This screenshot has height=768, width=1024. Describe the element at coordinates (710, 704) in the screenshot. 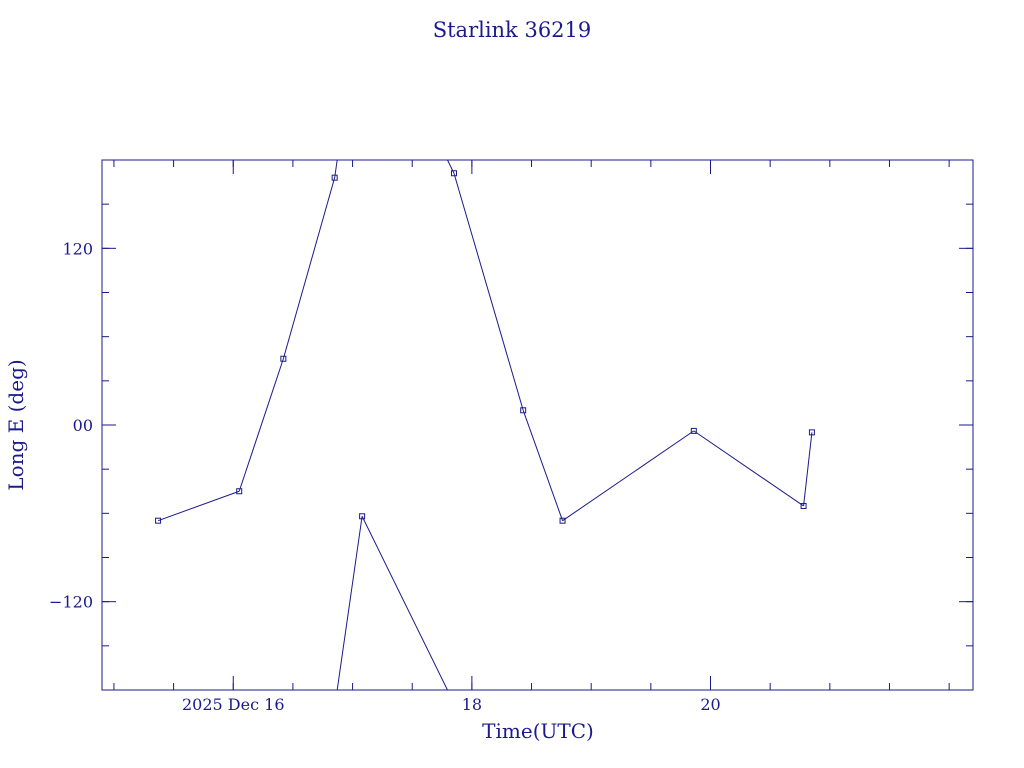

I see `x-tick-label: 20` at that location.